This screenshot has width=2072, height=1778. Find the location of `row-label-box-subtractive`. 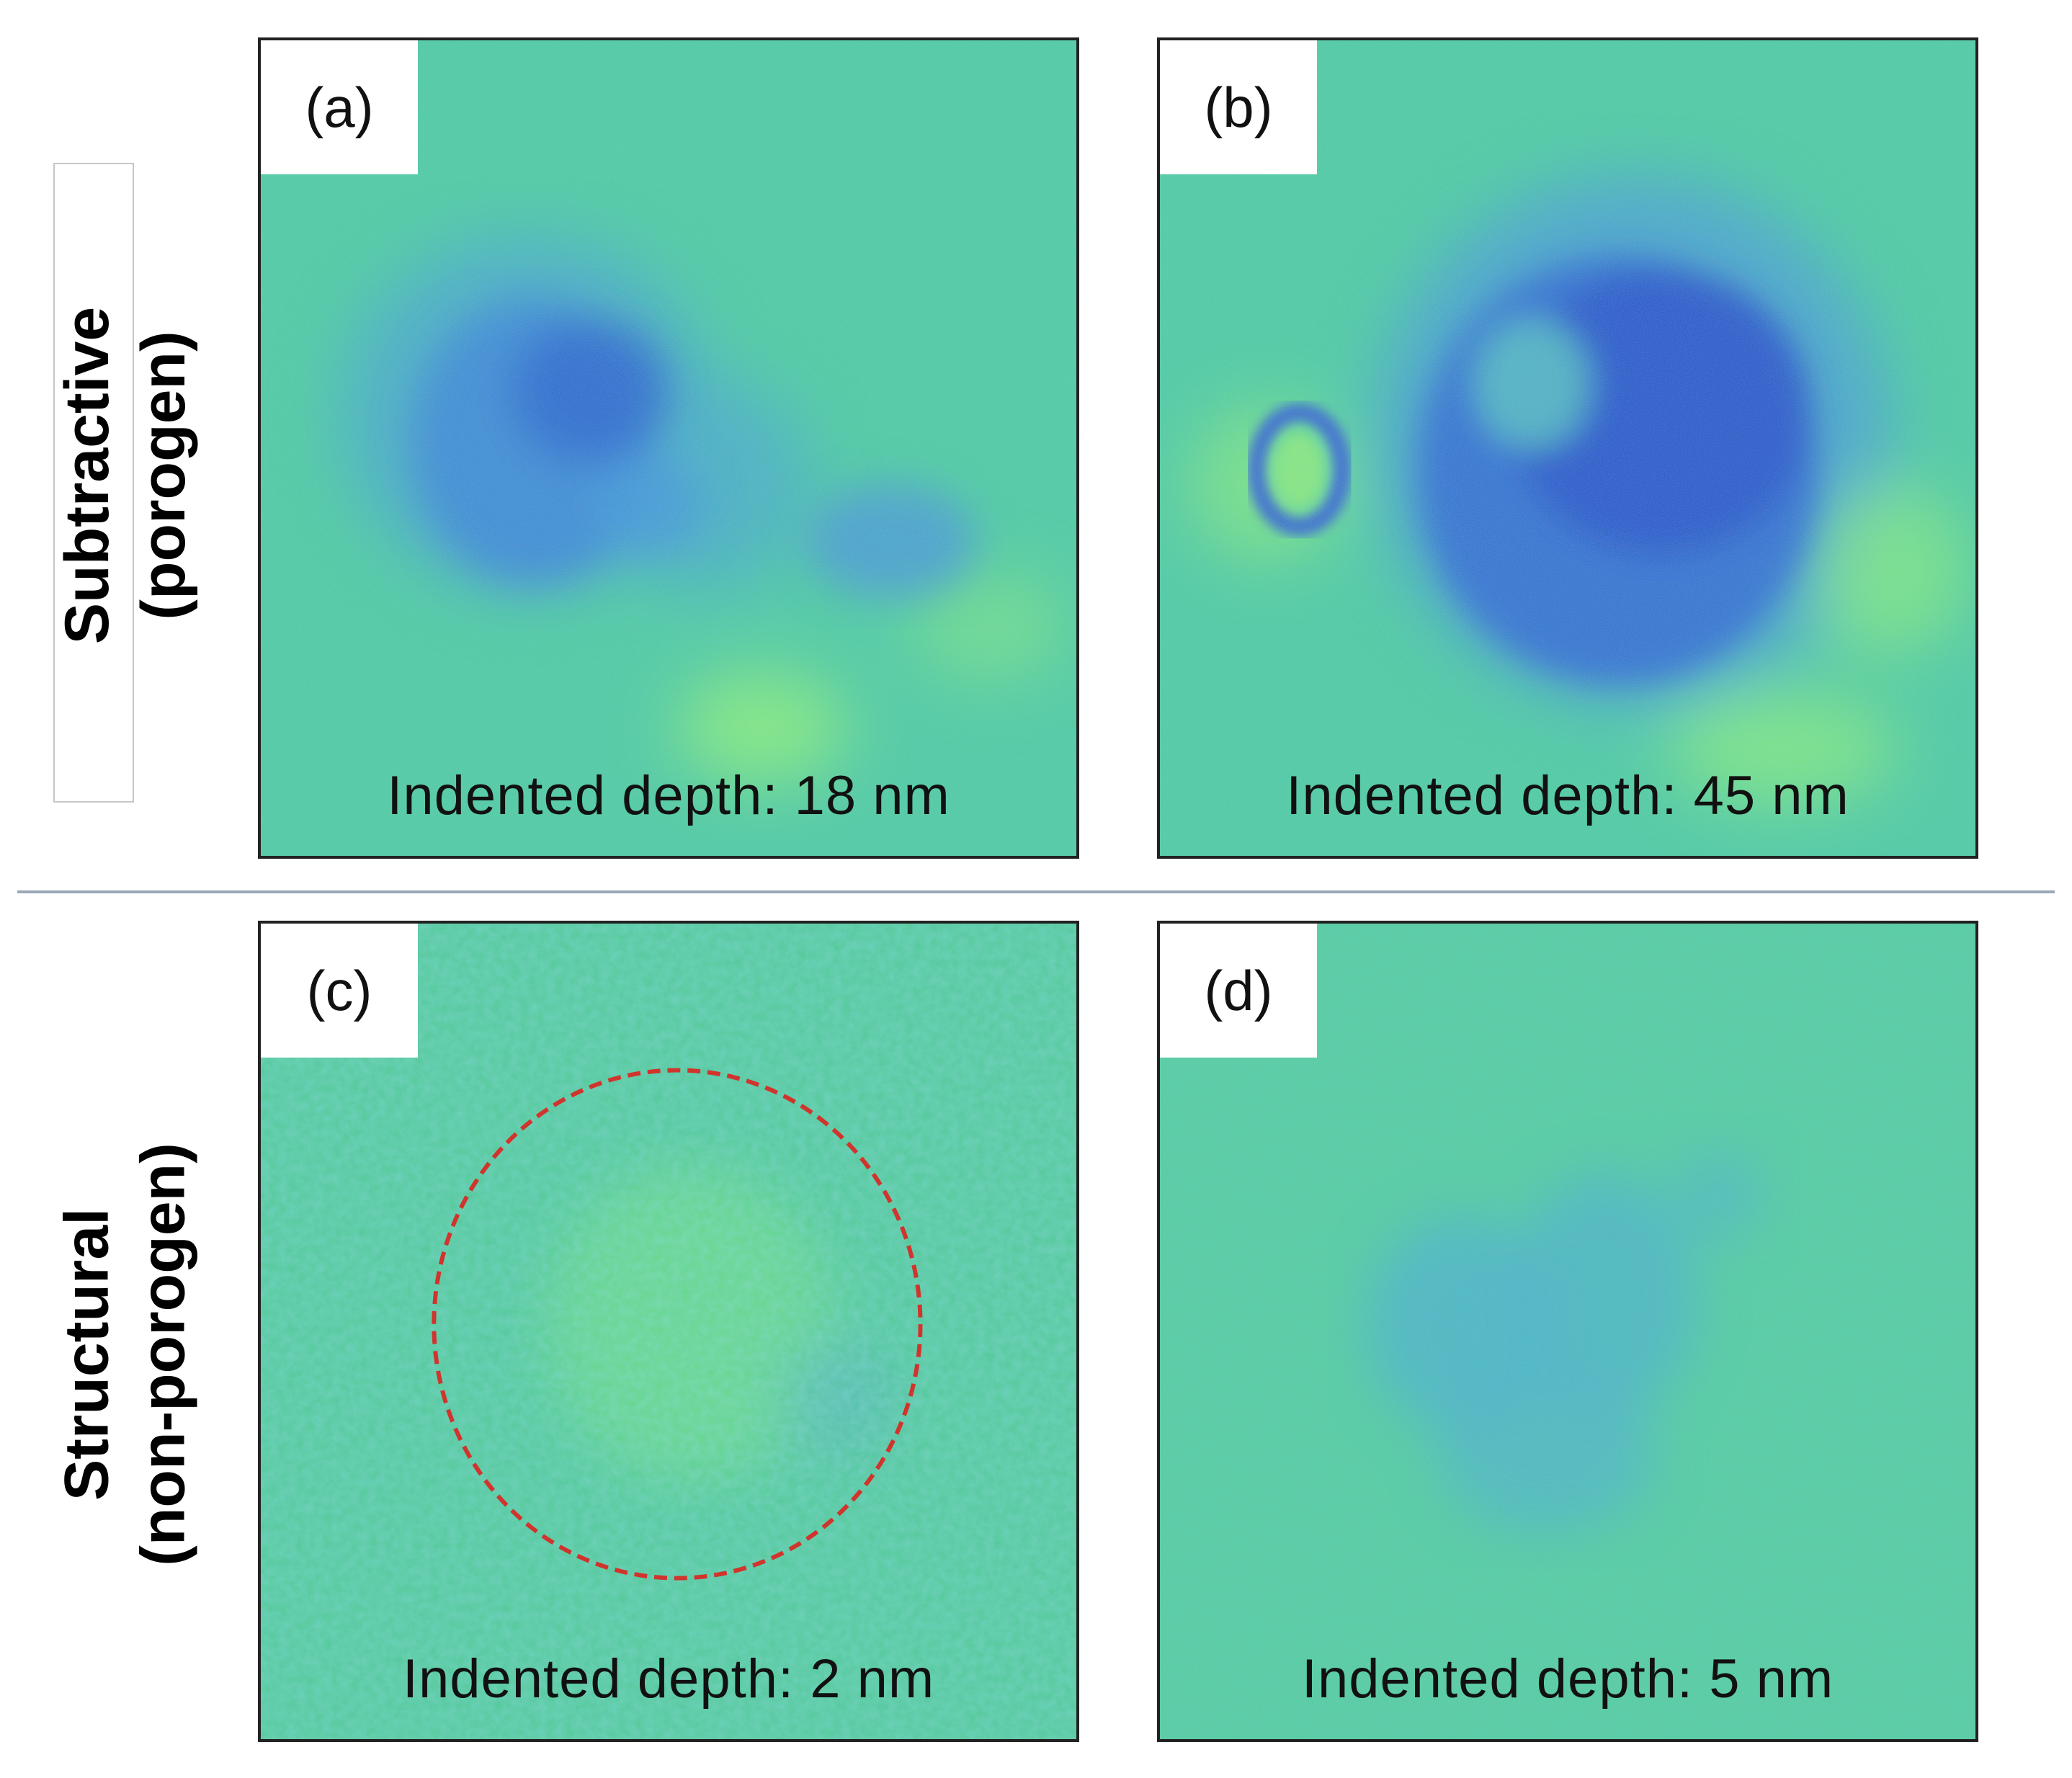

row-label-box-subtractive is located at coordinates (93, 483).